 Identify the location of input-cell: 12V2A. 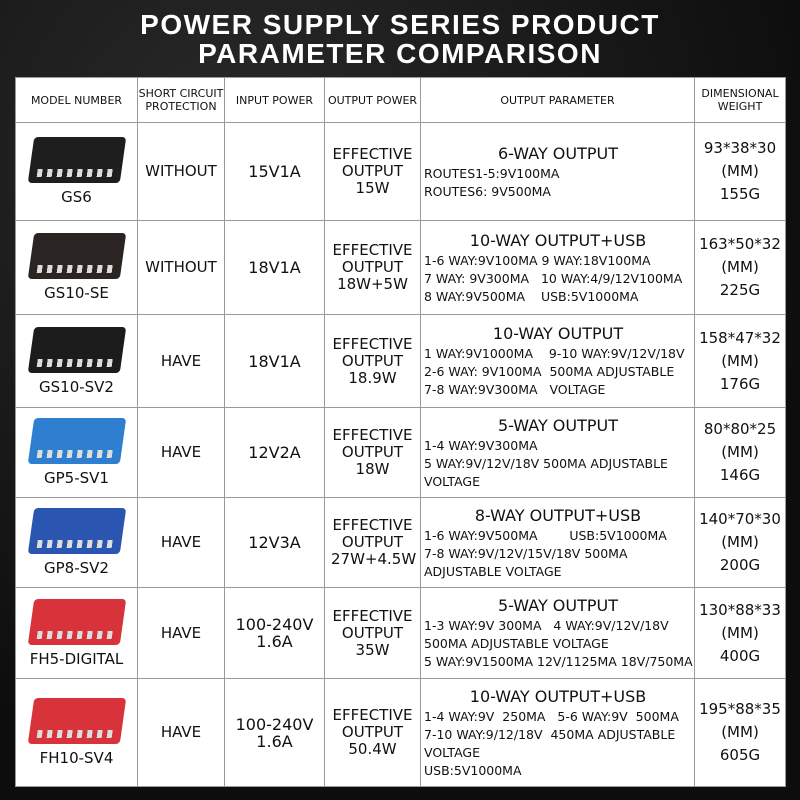
(274, 452).